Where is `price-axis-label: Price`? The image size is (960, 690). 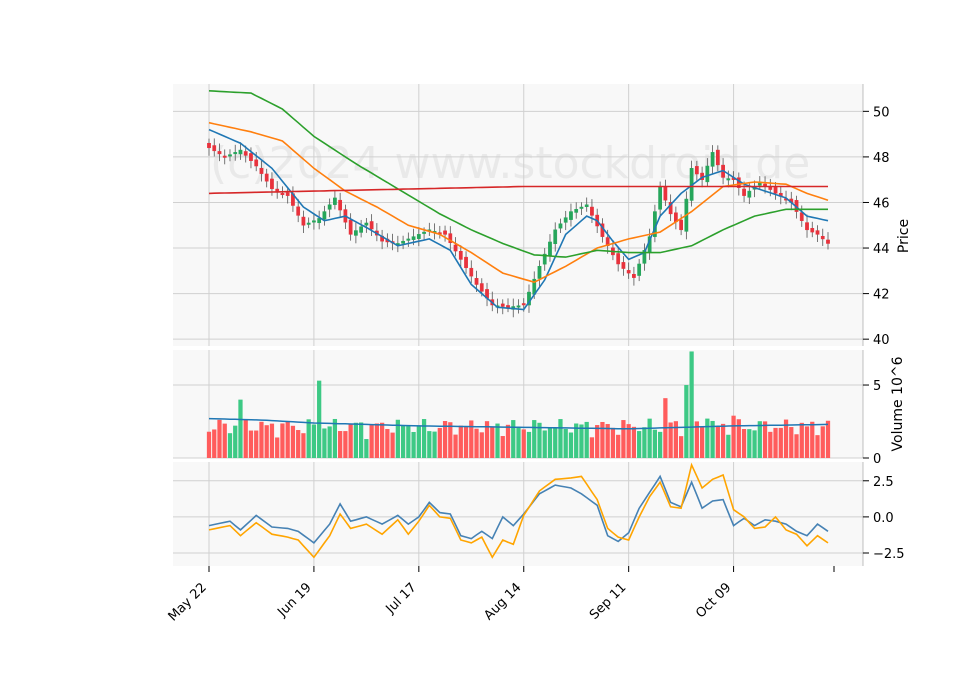 price-axis-label: Price is located at coordinates (904, 236).